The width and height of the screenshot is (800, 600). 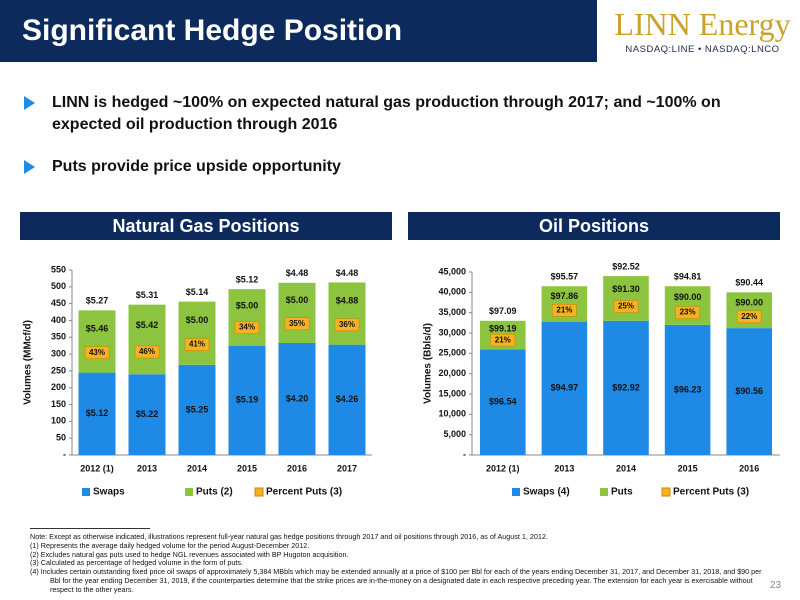 What do you see at coordinates (197, 344) in the screenshot?
I see `percent-label: 41%` at bounding box center [197, 344].